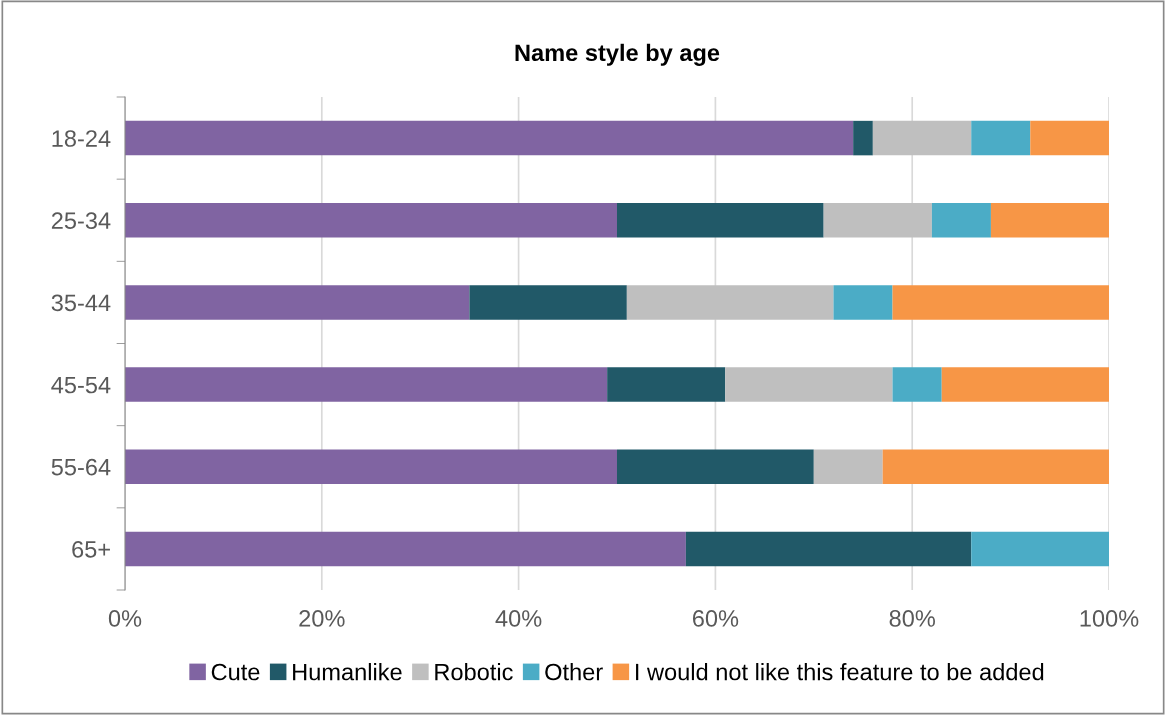 Image resolution: width=1166 pixels, height=715 pixels. I want to click on x-tick-label: 40%, so click(518, 618).